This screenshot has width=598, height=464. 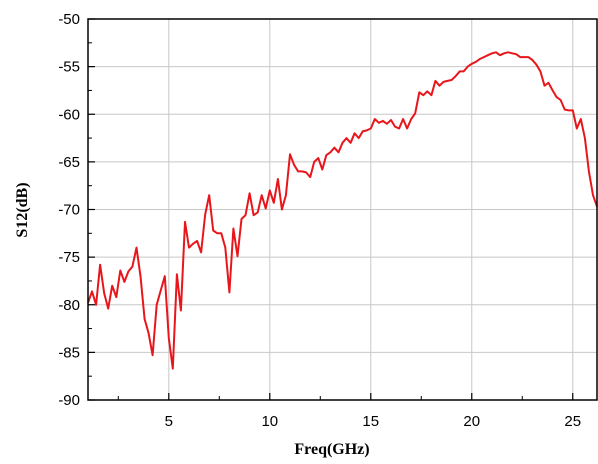 I want to click on y-tick-label: -65, so click(x=69, y=162).